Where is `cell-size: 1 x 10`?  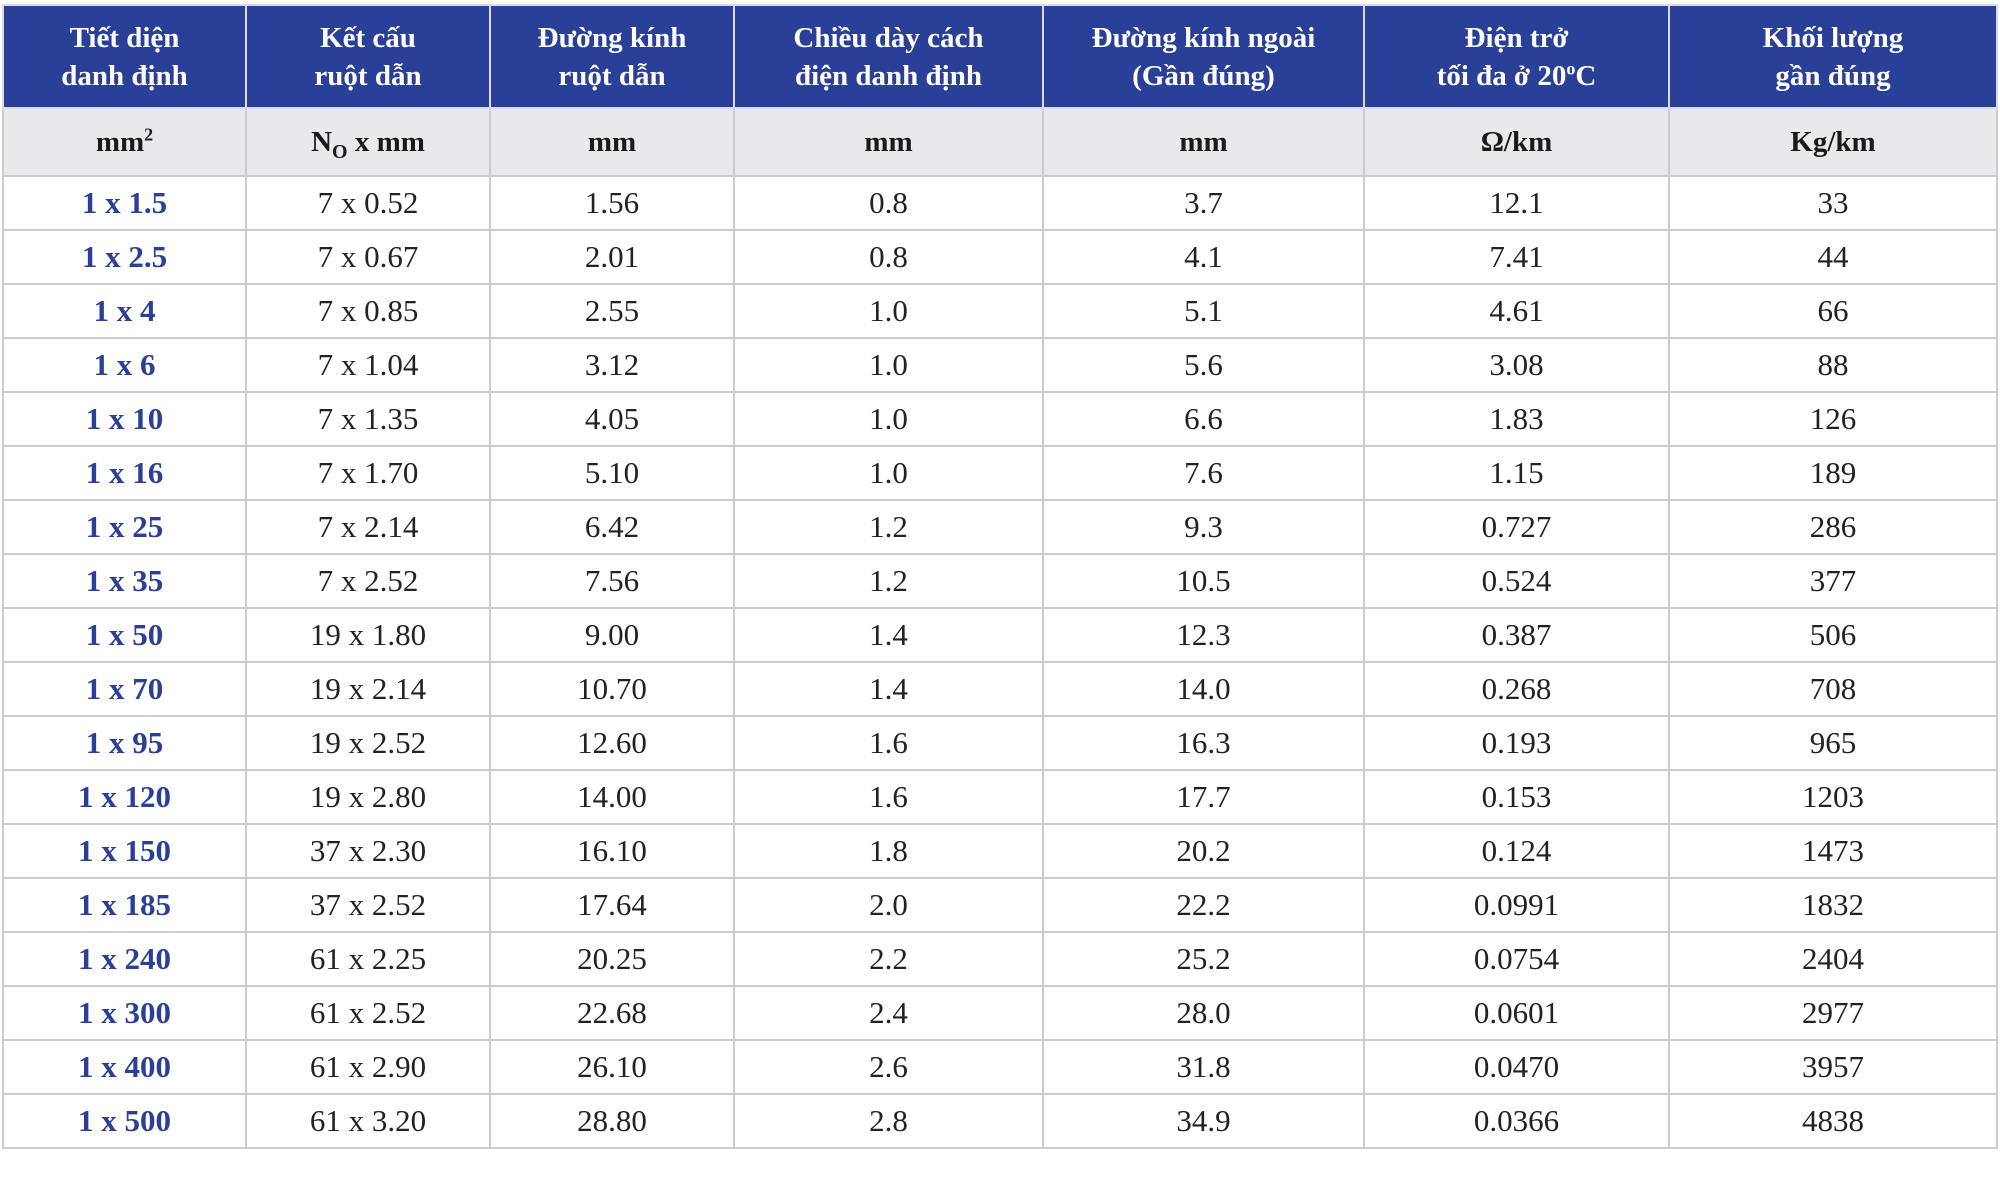 cell-size: 1 x 10 is located at coordinates (124, 419).